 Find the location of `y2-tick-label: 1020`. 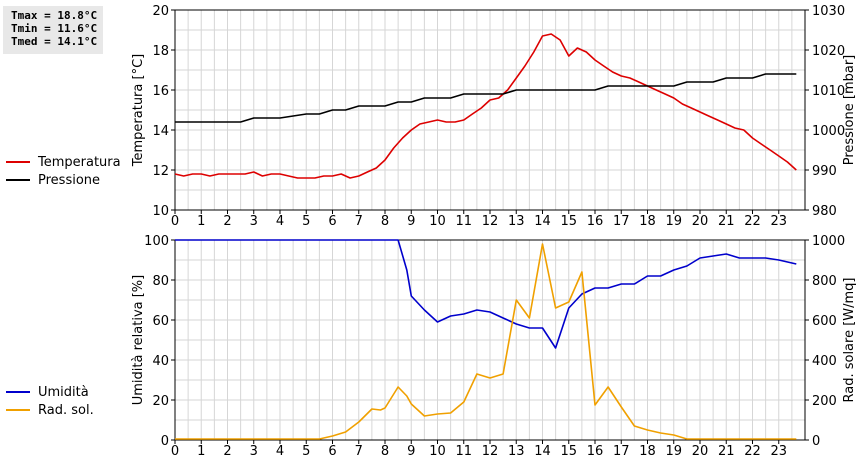

y2-tick-label: 1020 is located at coordinates (828, 51).